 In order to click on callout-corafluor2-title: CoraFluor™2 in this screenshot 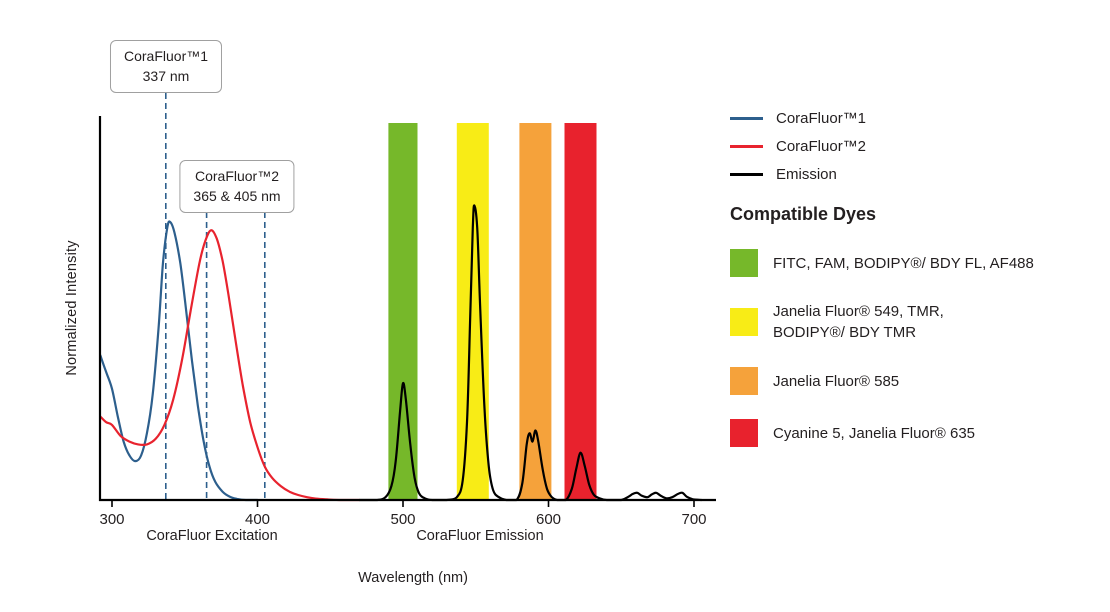, I will do `click(237, 176)`.